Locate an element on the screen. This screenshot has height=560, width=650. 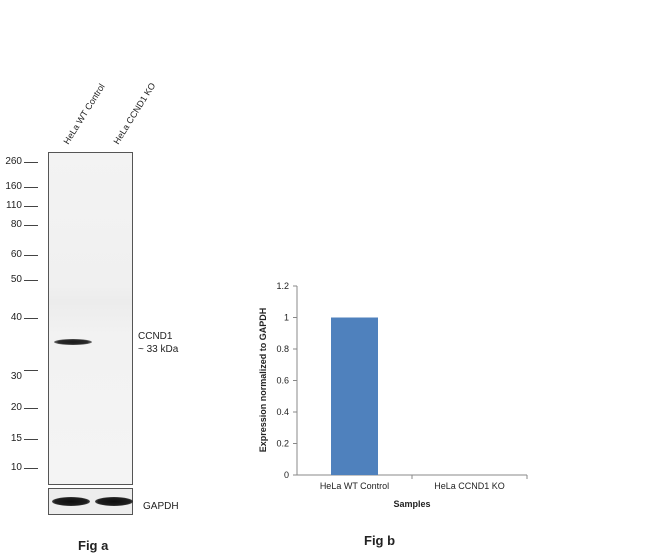
mw-marker-110: 110 is located at coordinates (14, 205).